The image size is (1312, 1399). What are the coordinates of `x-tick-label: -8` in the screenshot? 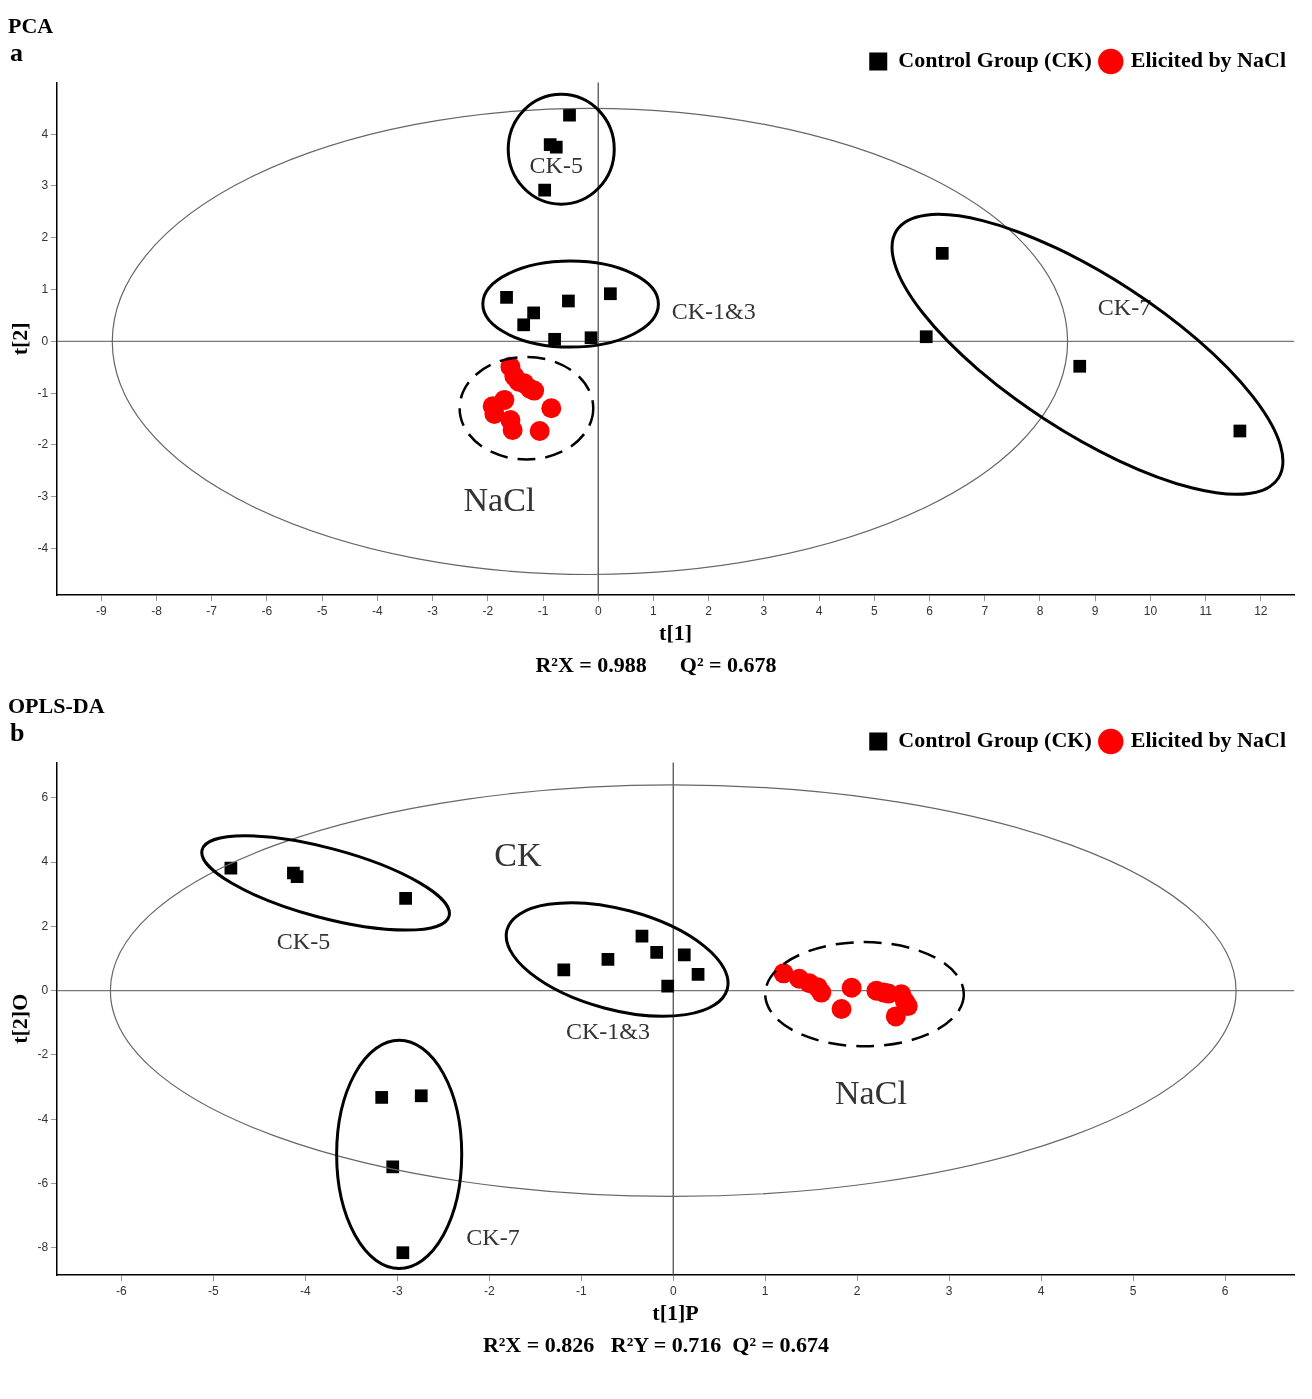 It's located at (157, 610).